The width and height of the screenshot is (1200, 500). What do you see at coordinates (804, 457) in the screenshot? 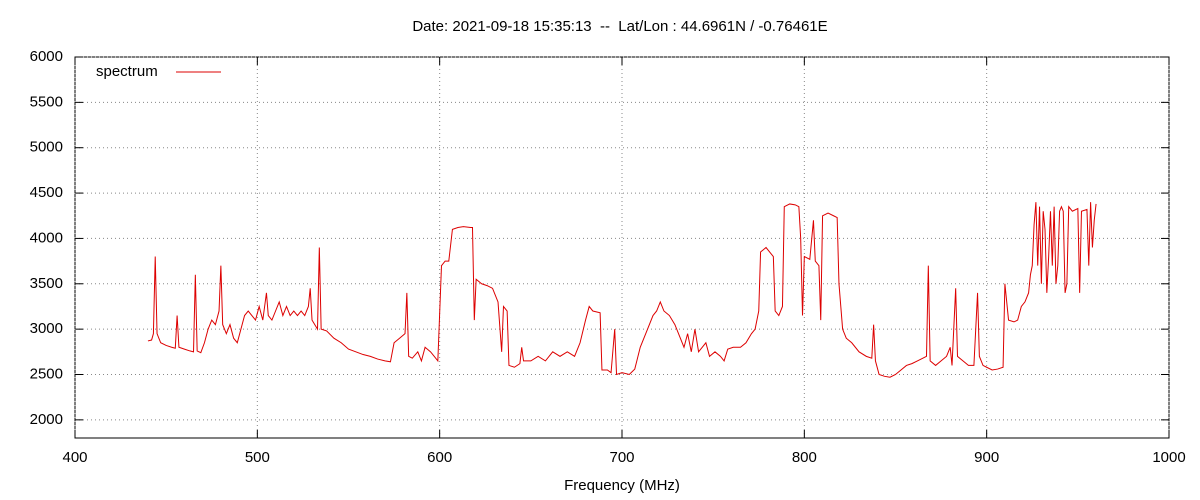
I see `x-tick-label: 800` at bounding box center [804, 457].